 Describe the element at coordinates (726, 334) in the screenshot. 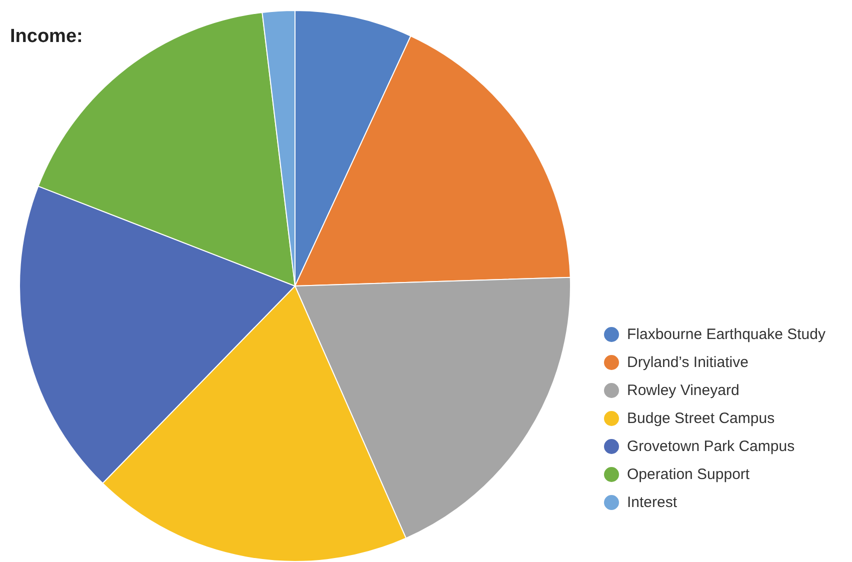

I see `legend-label: Flaxbourne Earthquake Study` at that location.